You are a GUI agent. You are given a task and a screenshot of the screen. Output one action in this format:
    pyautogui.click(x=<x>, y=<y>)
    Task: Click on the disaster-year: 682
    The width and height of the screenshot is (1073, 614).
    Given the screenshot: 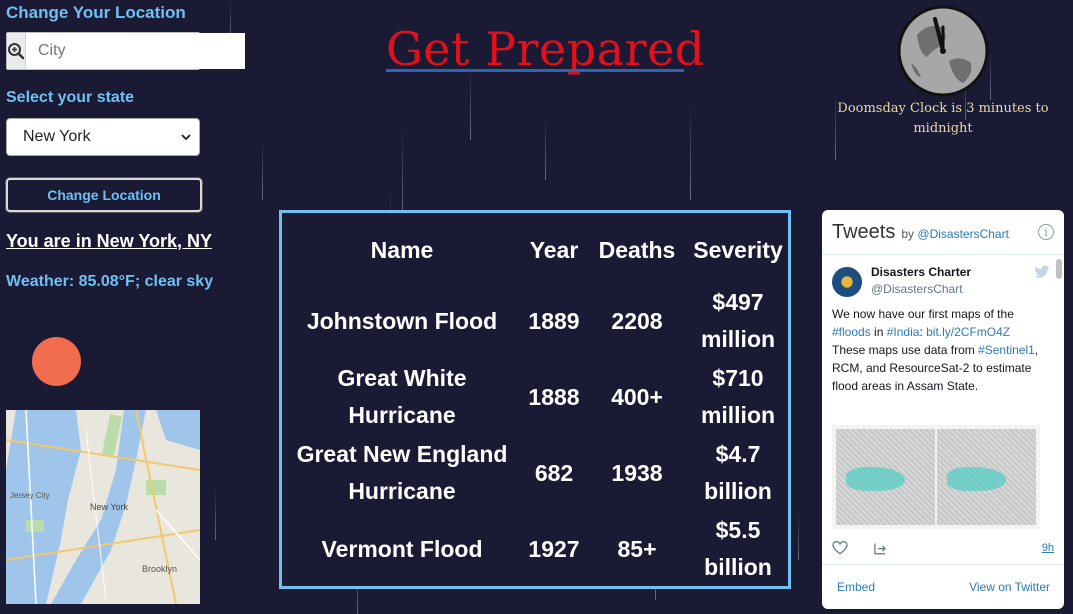 What is the action you would take?
    pyautogui.click(x=554, y=472)
    